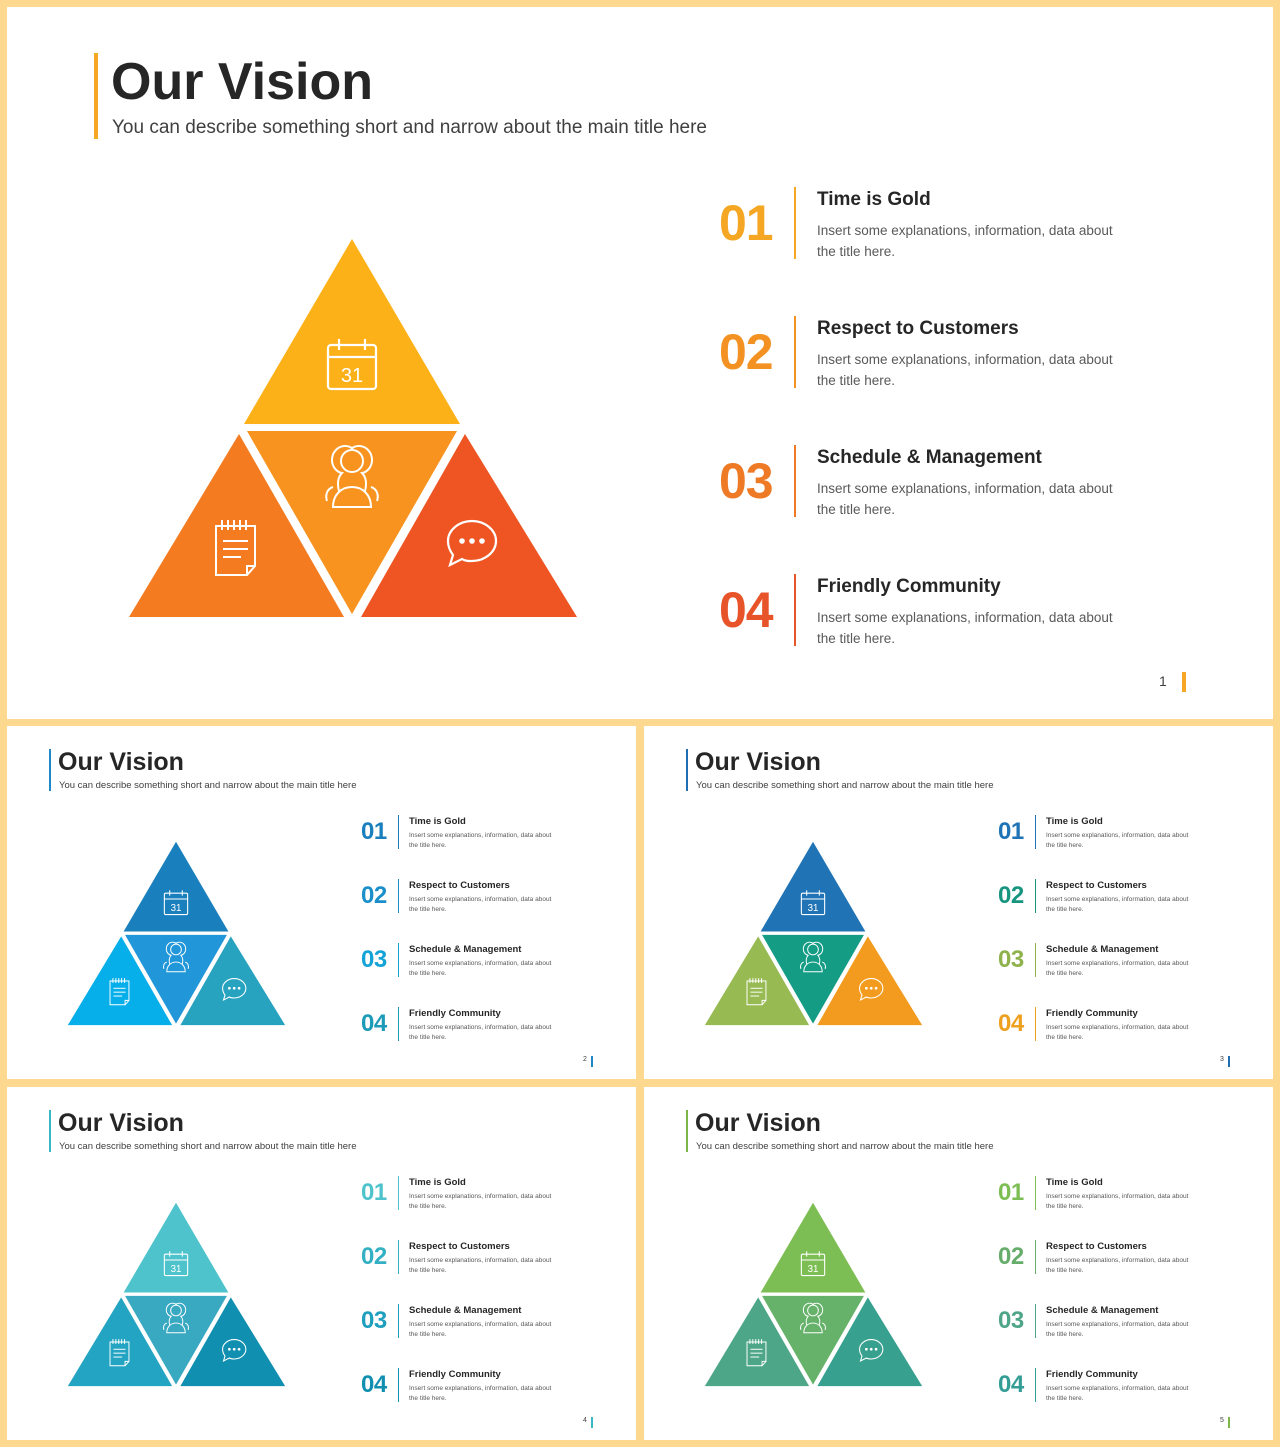 This screenshot has width=1280, height=1447. Describe the element at coordinates (1222, 1059) in the screenshot. I see `page-number: 3` at that location.